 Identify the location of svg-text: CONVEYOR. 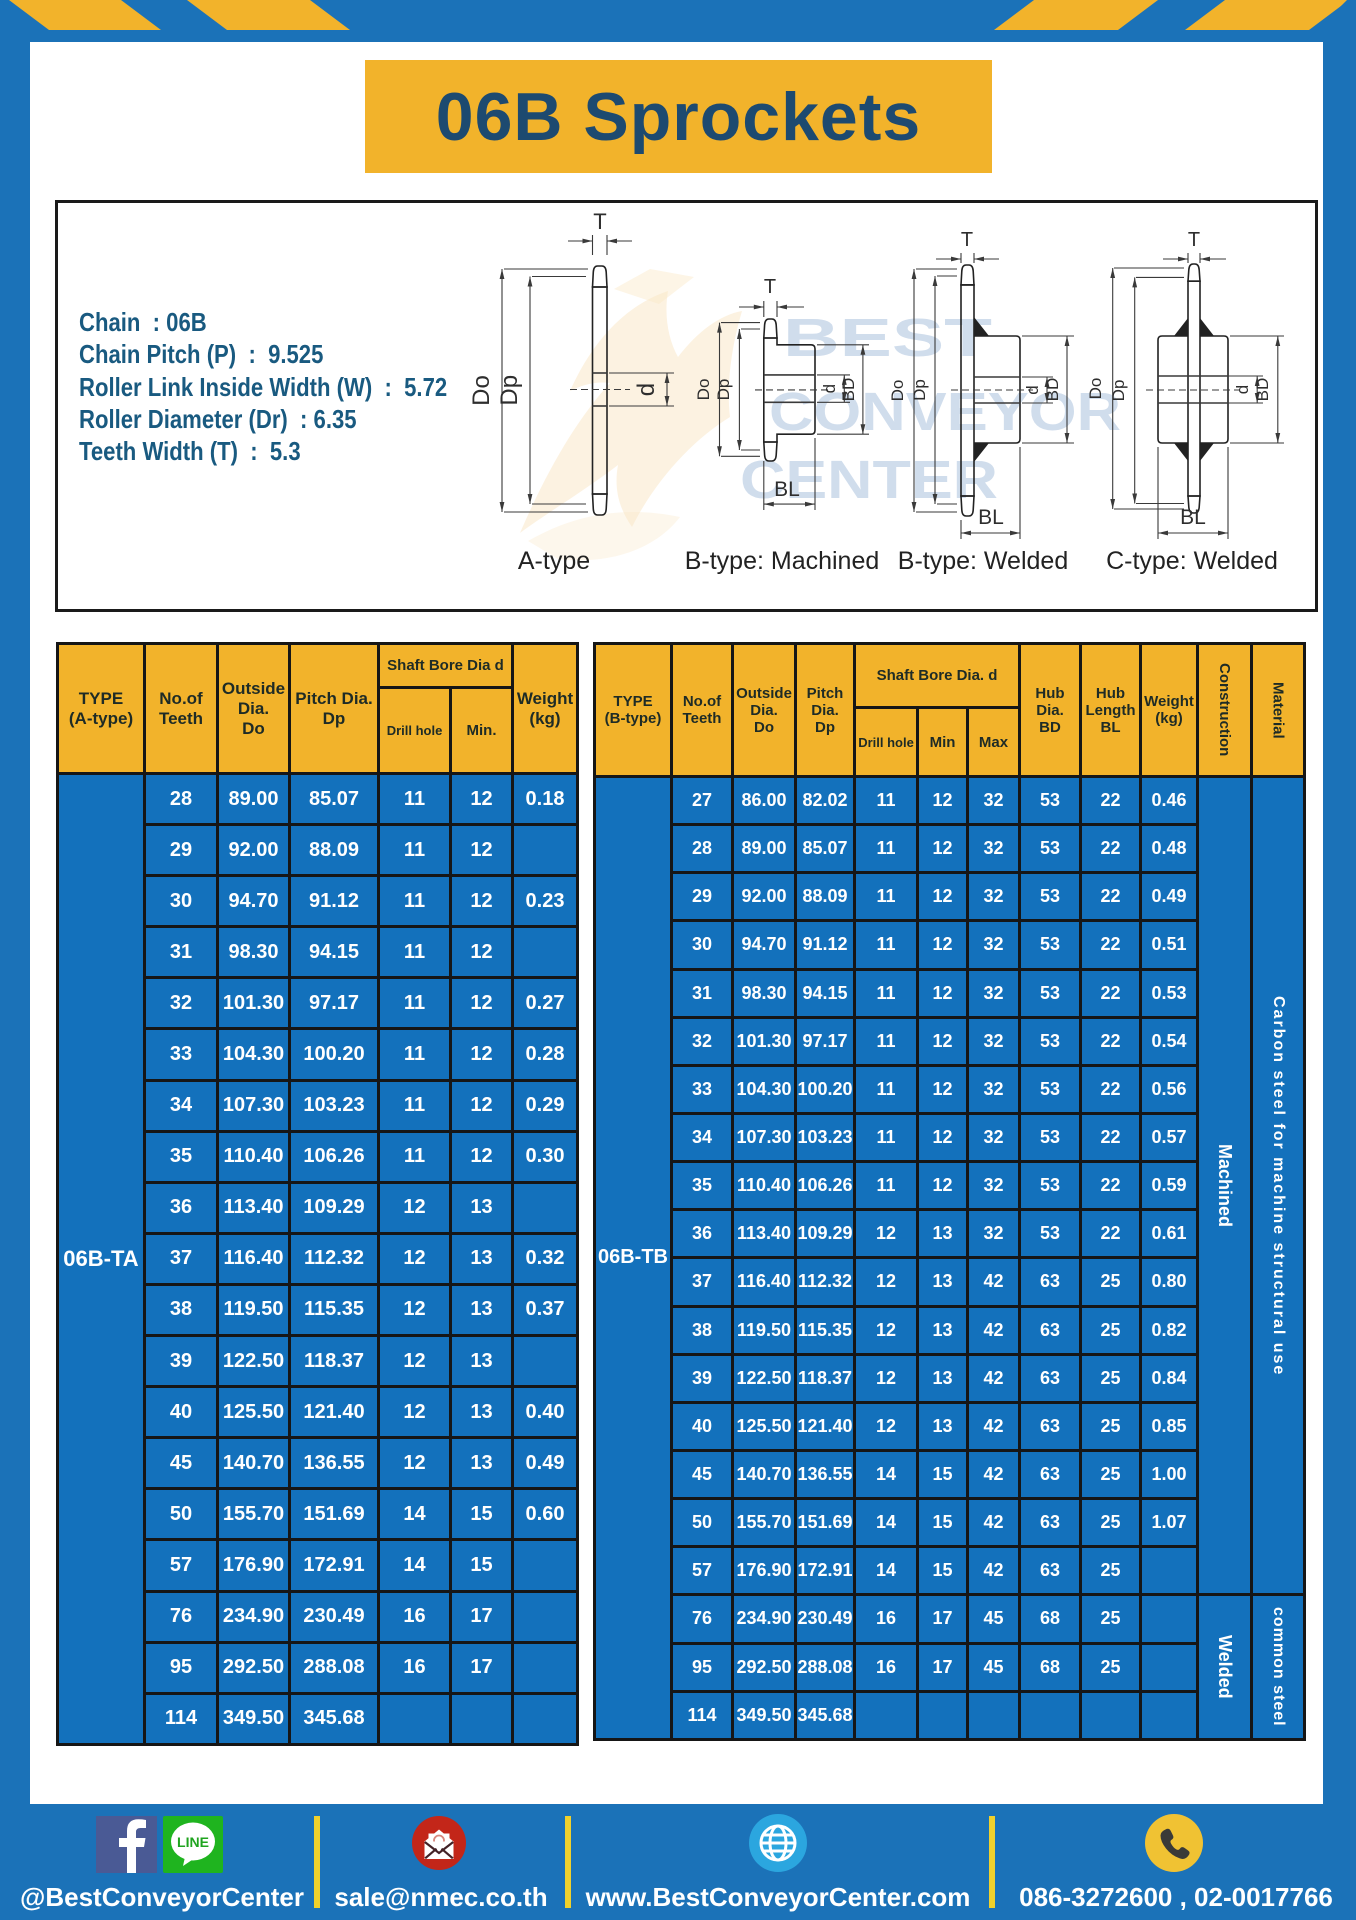
(945, 412).